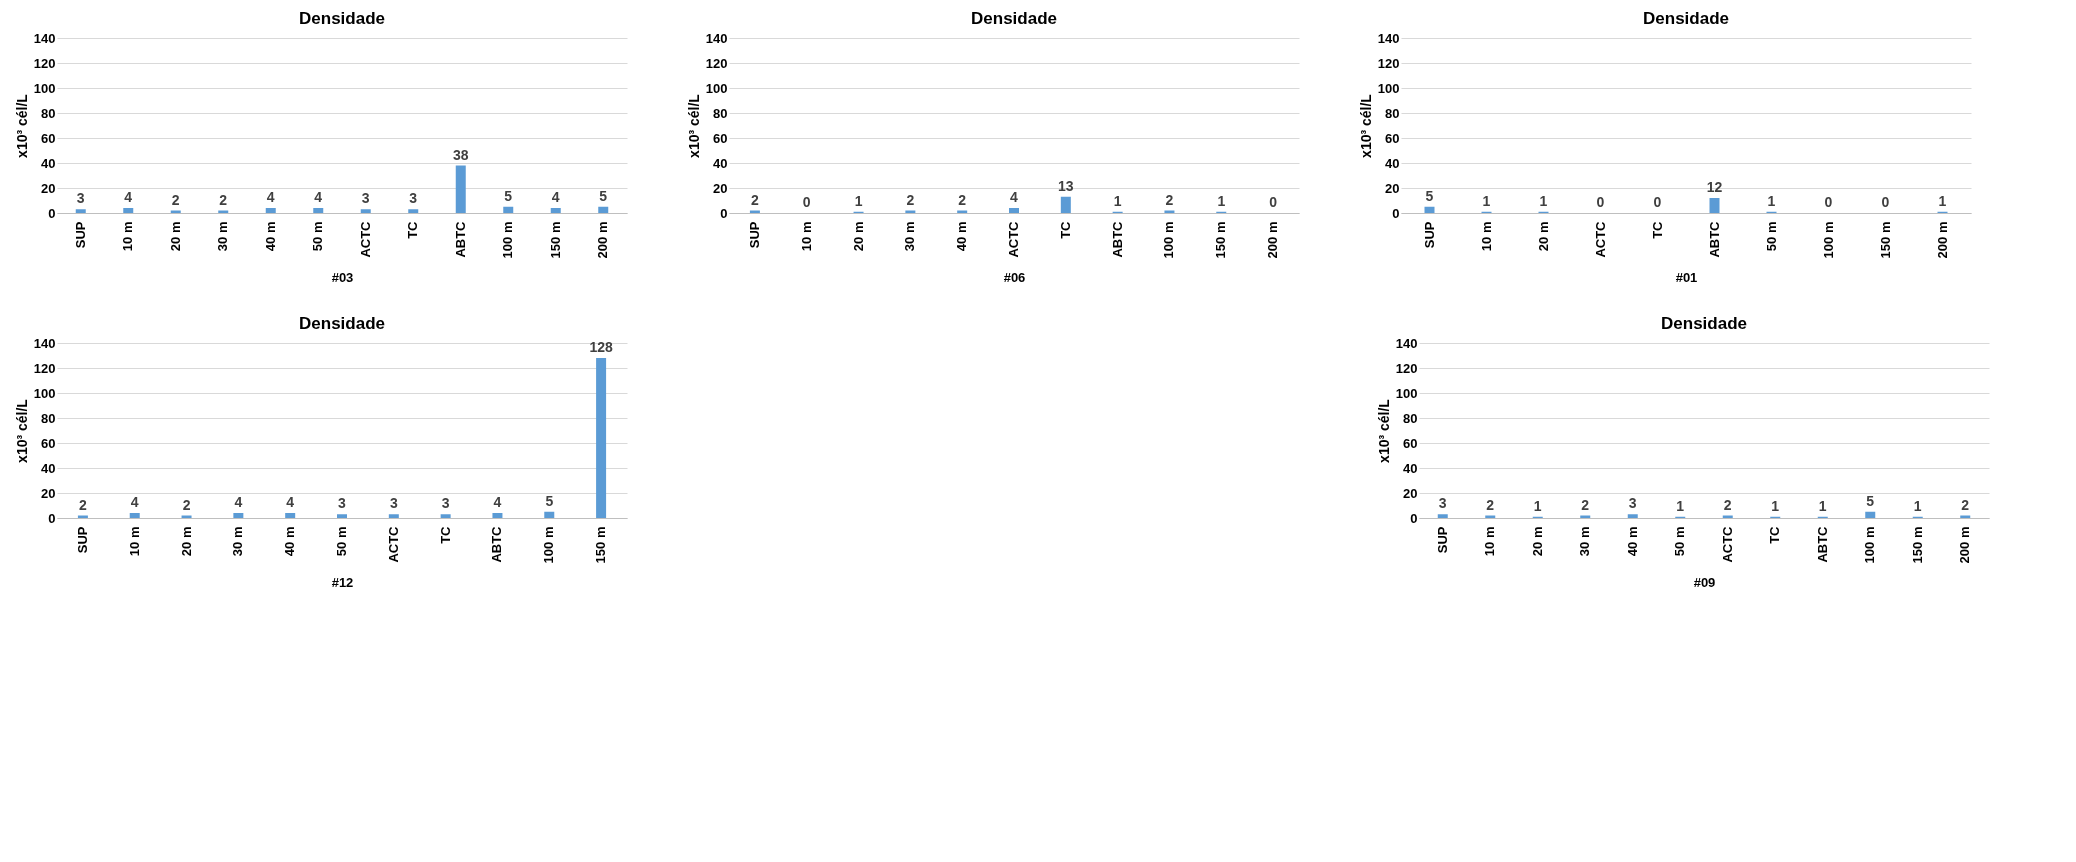 Image resolution: width=2076 pixels, height=862 pixels. What do you see at coordinates (342, 278) in the screenshot?
I see `x-axis-title: #03` at bounding box center [342, 278].